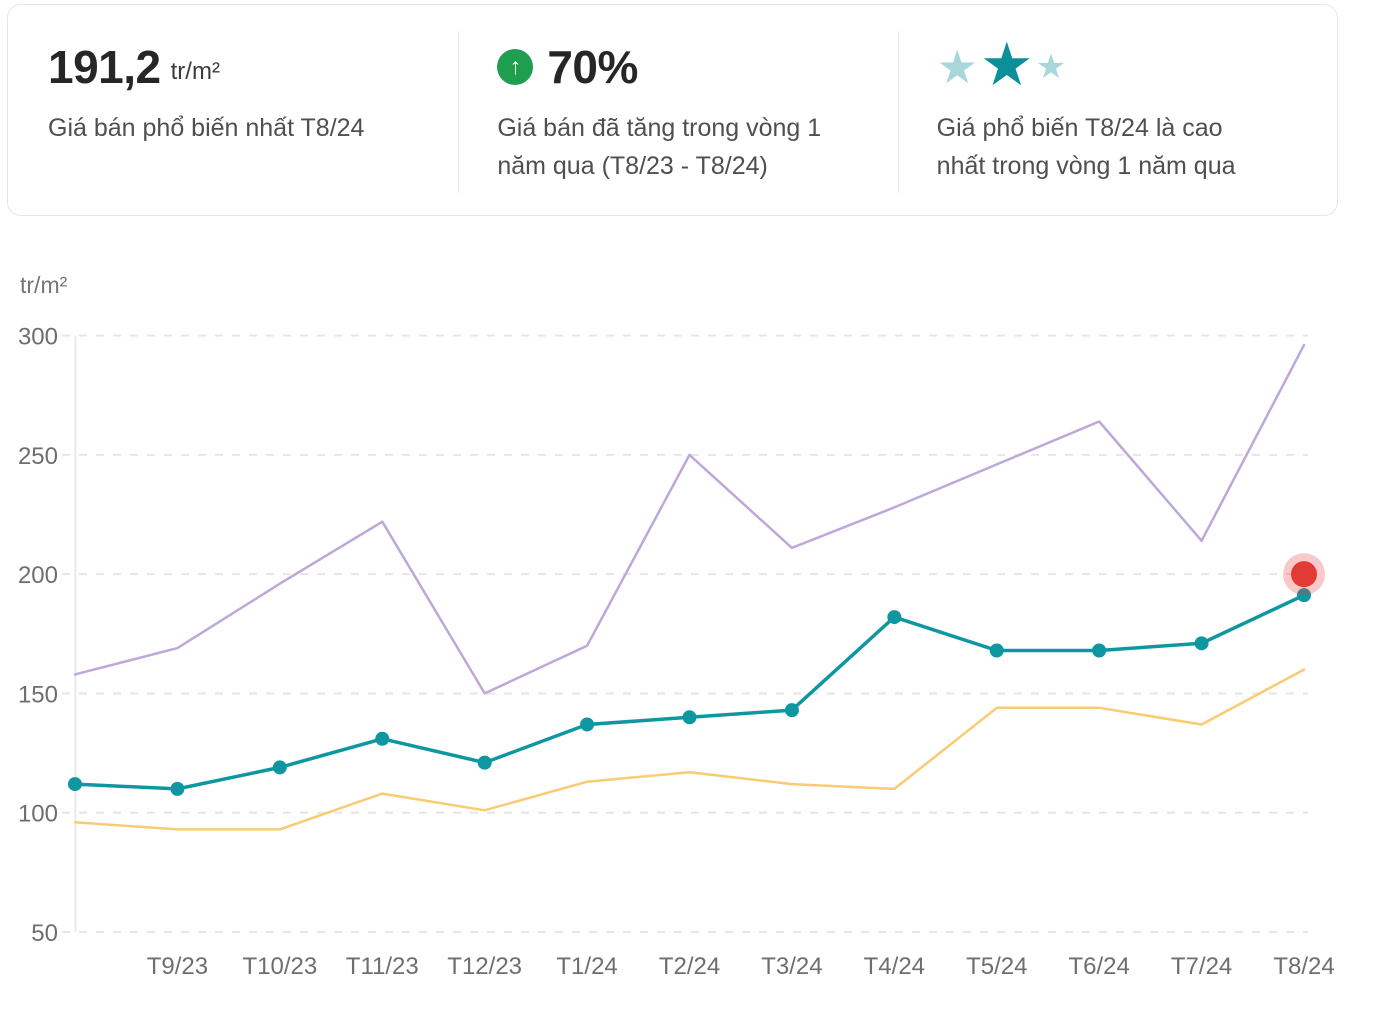 The image size is (1390, 1014). What do you see at coordinates (1098, 966) in the screenshot?
I see `x-tick-label: T6/24` at bounding box center [1098, 966].